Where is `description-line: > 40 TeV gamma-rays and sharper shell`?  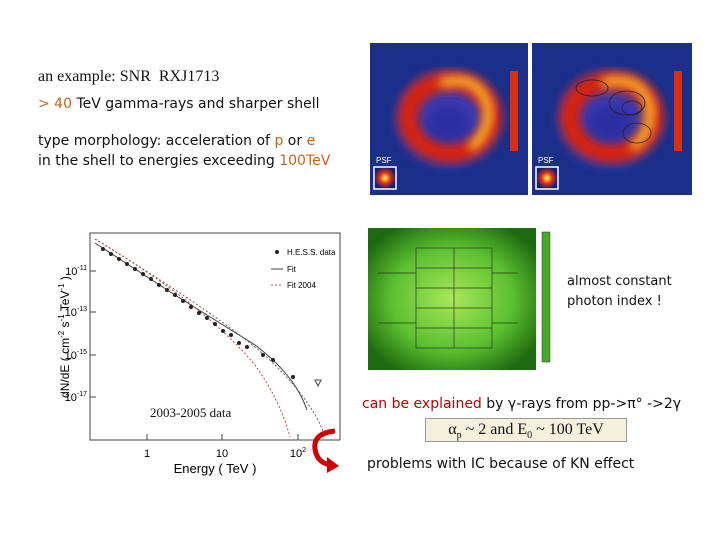
description-line: > 40 TeV gamma-rays and sharper shell is located at coordinates (179, 104).